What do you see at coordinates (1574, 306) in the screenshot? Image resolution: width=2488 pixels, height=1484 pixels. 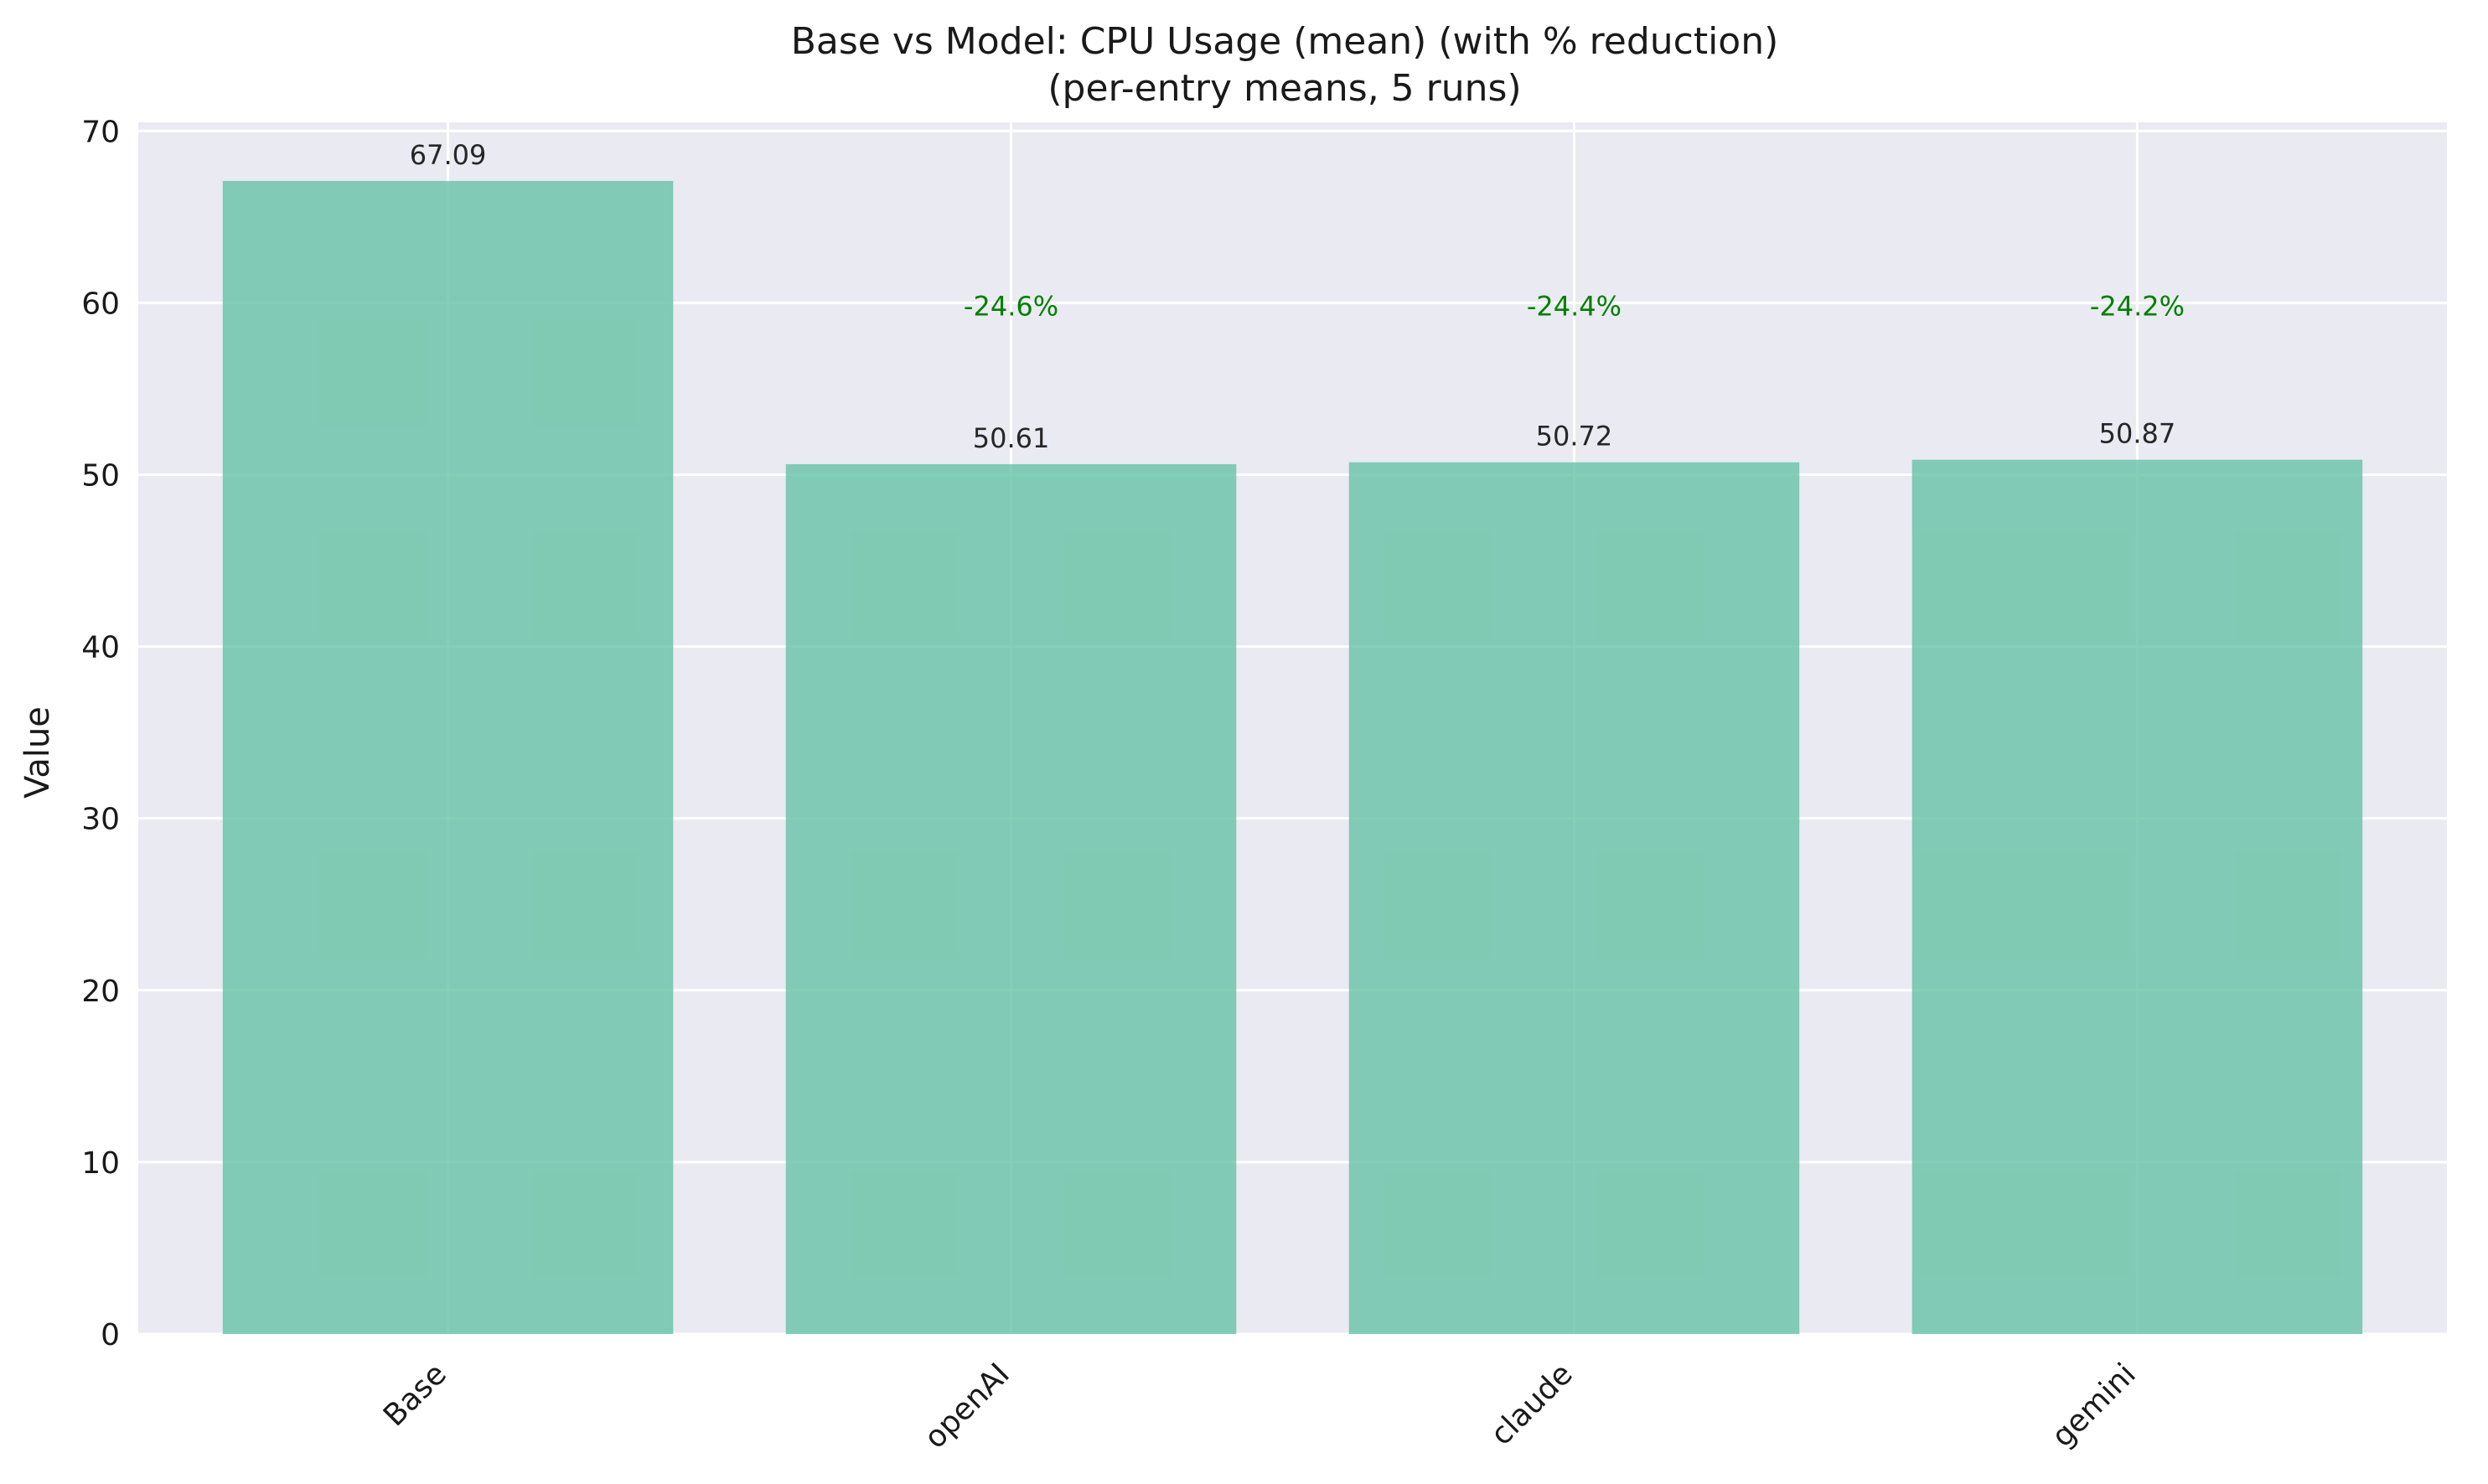 I see `reduction-label: -24.4%` at bounding box center [1574, 306].